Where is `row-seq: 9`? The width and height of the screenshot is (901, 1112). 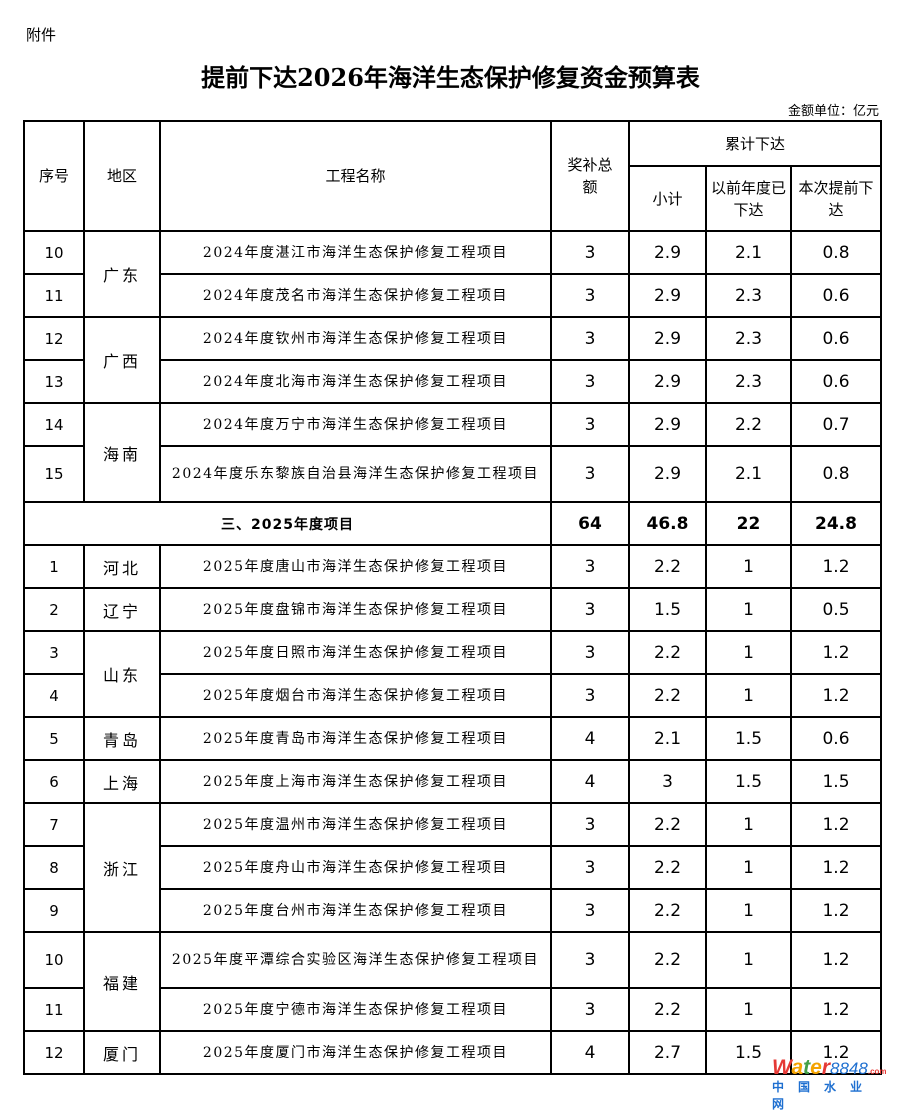 row-seq: 9 is located at coordinates (54, 910).